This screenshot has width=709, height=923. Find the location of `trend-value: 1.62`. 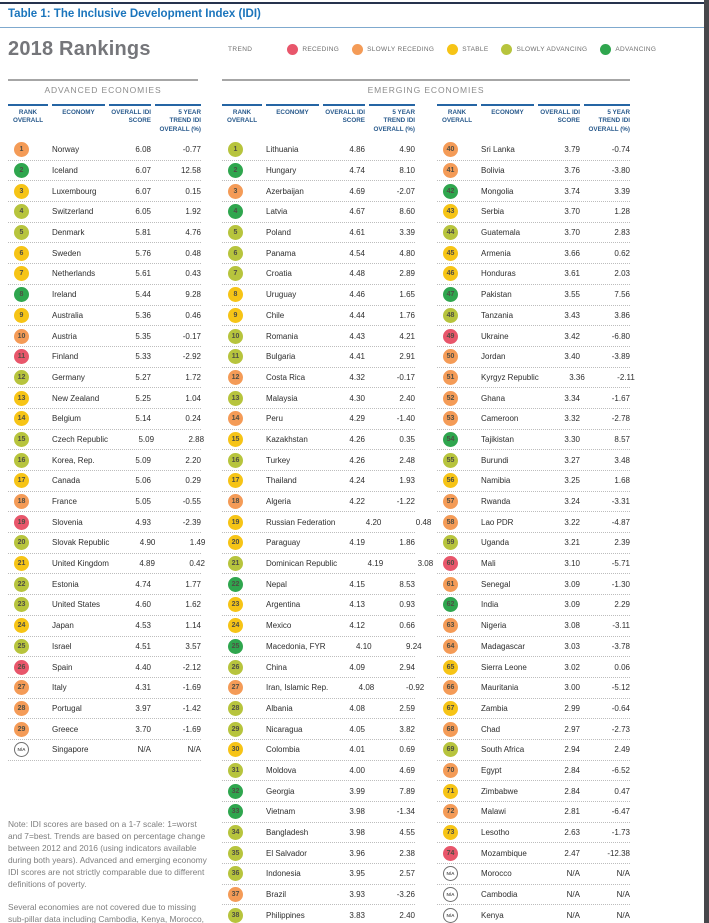

trend-value: 1.62 is located at coordinates (193, 605).